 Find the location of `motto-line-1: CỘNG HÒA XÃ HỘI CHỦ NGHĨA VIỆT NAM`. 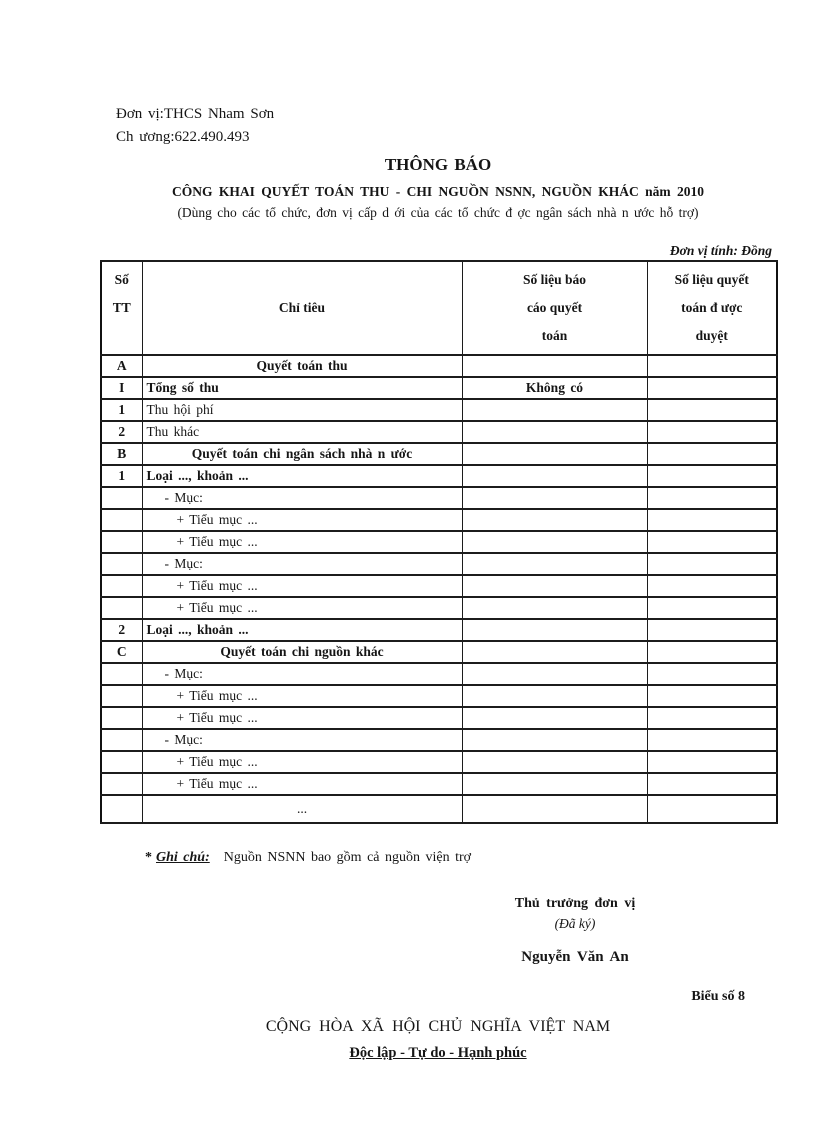

motto-line-1: CỘNG HÒA XÃ HỘI CHỦ NGHĨA VIỆT NAM is located at coordinates (438, 1026).